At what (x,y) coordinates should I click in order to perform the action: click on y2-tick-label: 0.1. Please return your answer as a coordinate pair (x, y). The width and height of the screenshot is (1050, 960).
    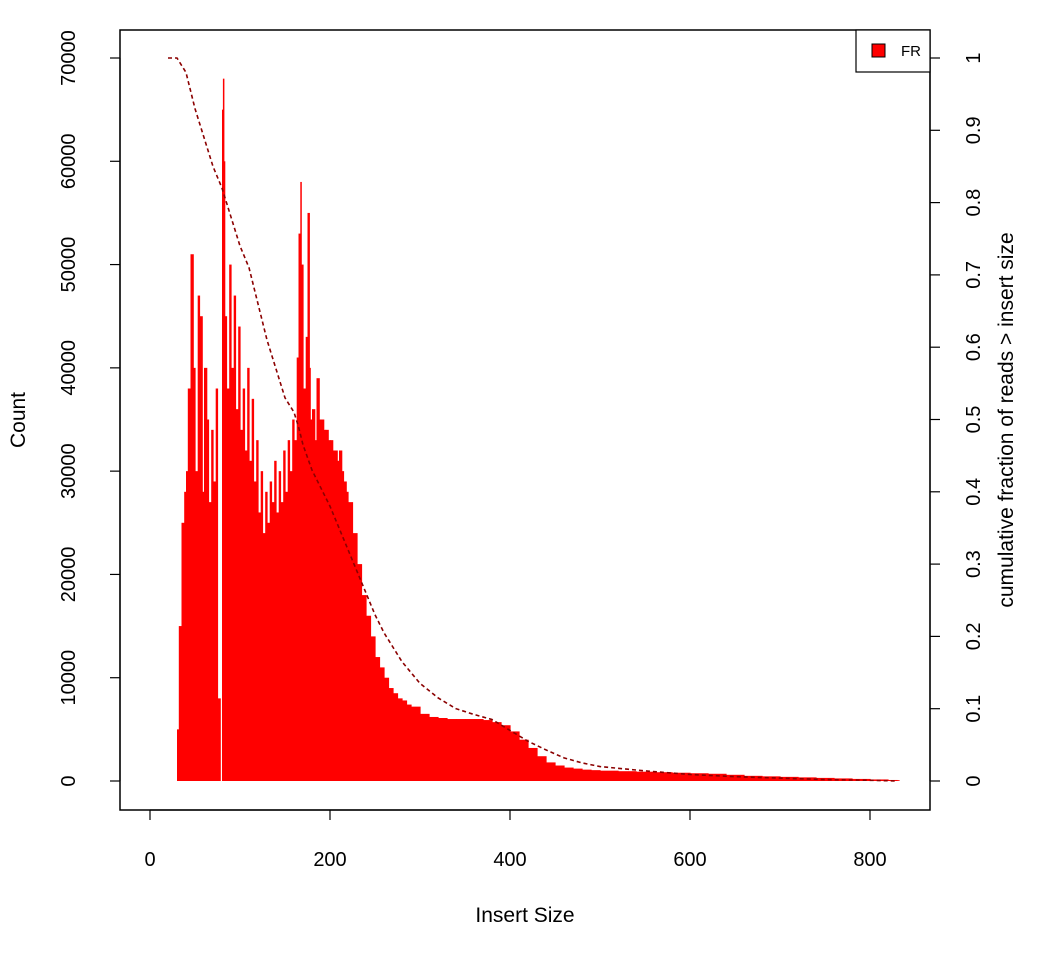
    Looking at the image, I should click on (974, 709).